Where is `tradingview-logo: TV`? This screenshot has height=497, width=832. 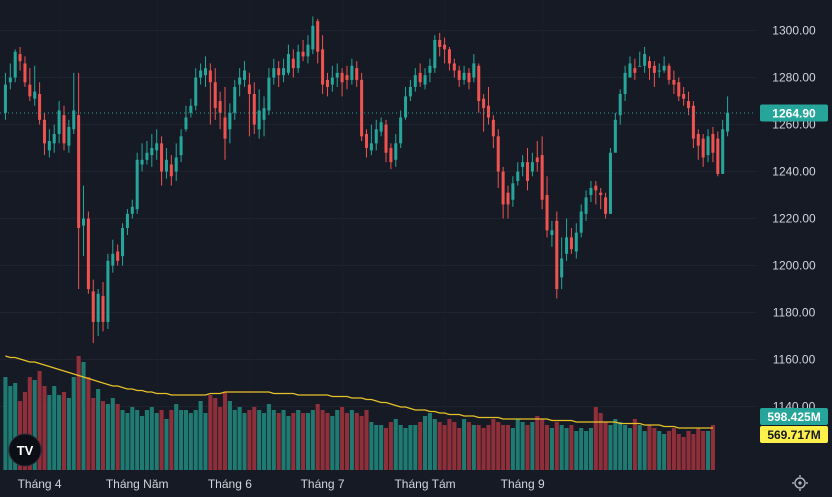
tradingview-logo: TV is located at coordinates (25, 450).